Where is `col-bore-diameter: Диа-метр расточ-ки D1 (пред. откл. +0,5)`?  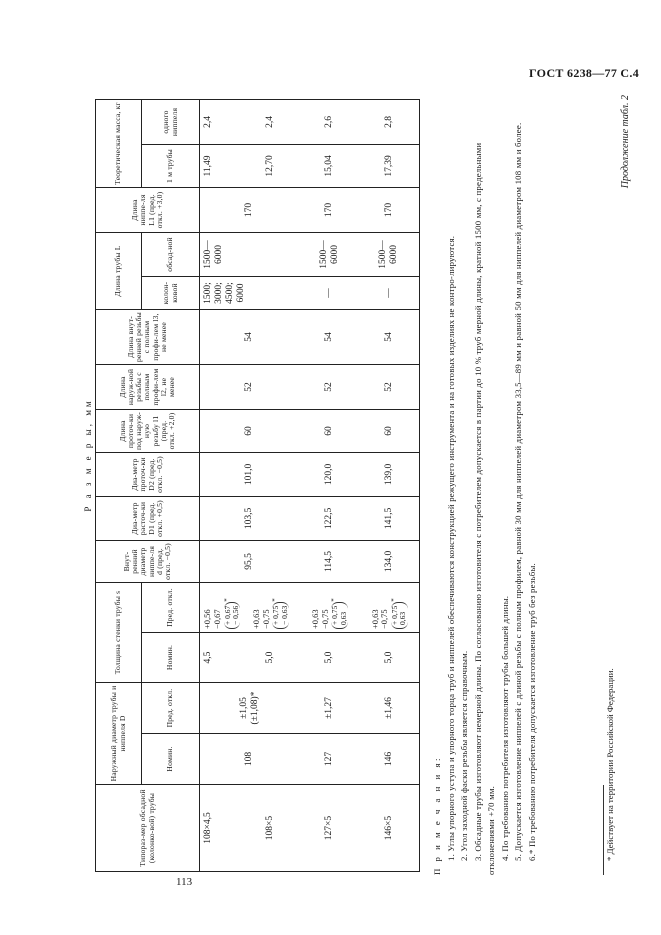
col-bore-diameter: Диа-метр расточ-ки D1 (пред. откл. +0,5) is located at coordinates (147, 518).